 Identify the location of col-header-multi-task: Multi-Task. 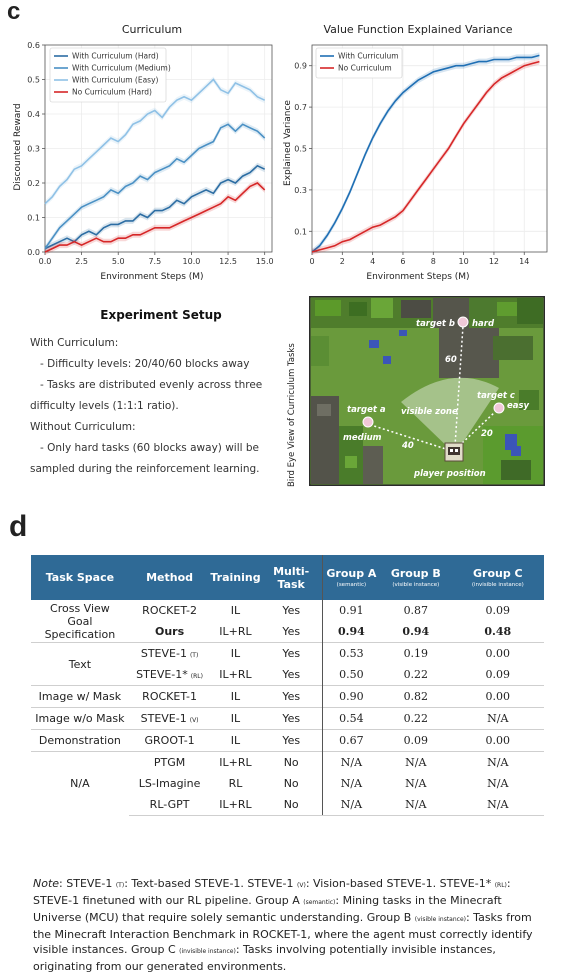
(291, 577).